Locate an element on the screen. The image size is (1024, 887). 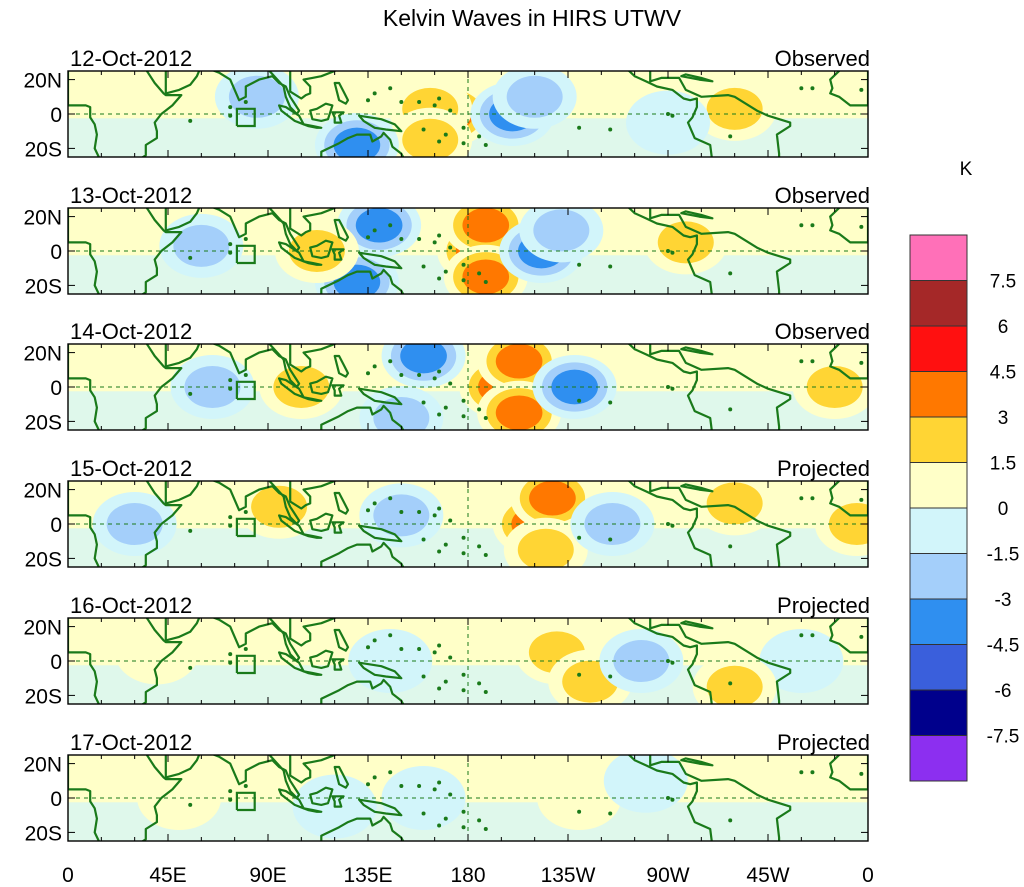
colorbar-label: 4.5 is located at coordinates (1003, 373).